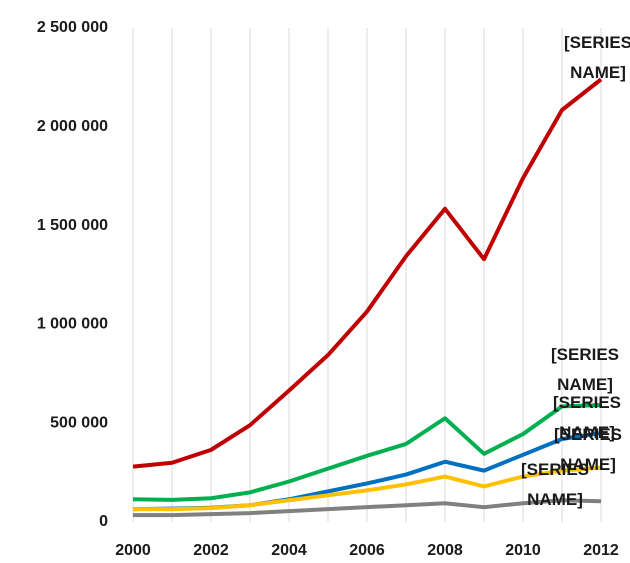 This screenshot has height=563, width=630. What do you see at coordinates (367, 550) in the screenshot?
I see `x-tick-label: 2006` at bounding box center [367, 550].